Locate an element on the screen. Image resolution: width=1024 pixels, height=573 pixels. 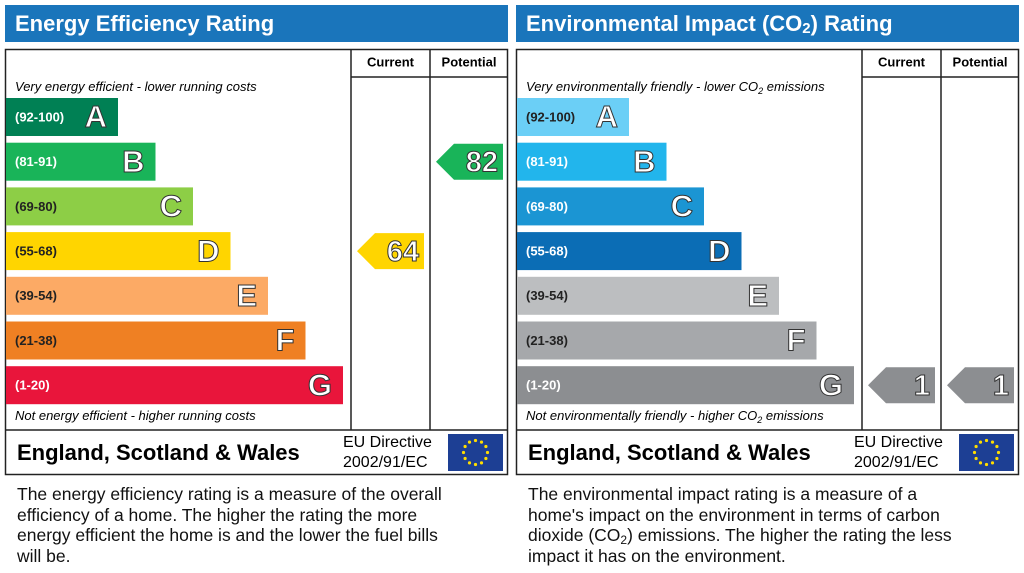
text-part: Energy Efficiency Rating is located at coordinates (144, 23).